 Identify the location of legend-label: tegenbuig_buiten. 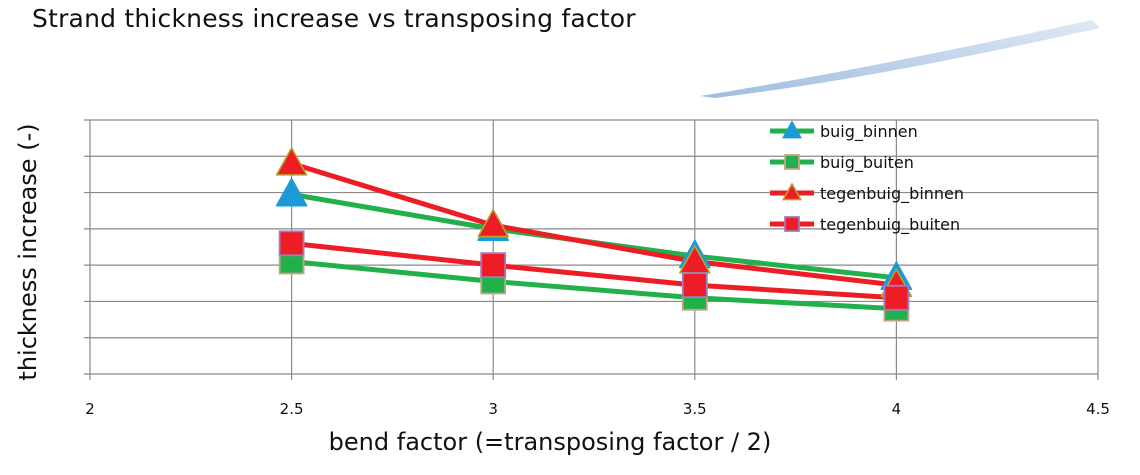
(890, 225).